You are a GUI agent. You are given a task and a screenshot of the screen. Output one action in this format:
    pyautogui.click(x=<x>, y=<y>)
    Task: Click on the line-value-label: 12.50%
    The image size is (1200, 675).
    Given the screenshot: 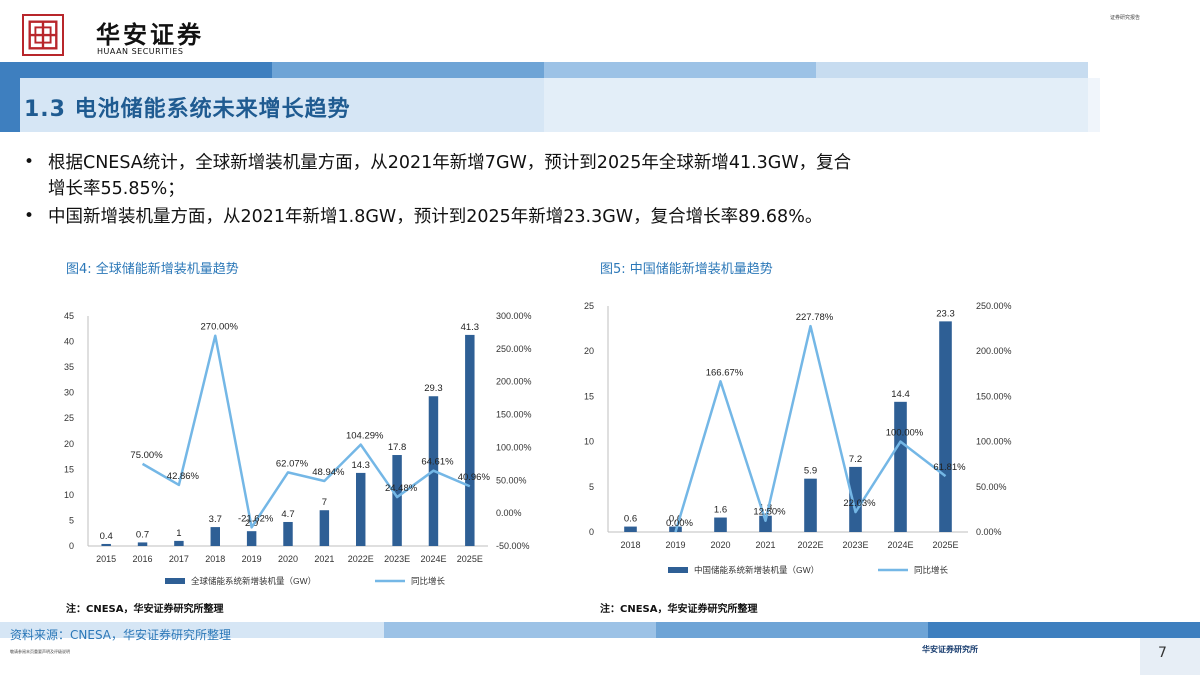 What is the action you would take?
    pyautogui.click(x=769, y=512)
    